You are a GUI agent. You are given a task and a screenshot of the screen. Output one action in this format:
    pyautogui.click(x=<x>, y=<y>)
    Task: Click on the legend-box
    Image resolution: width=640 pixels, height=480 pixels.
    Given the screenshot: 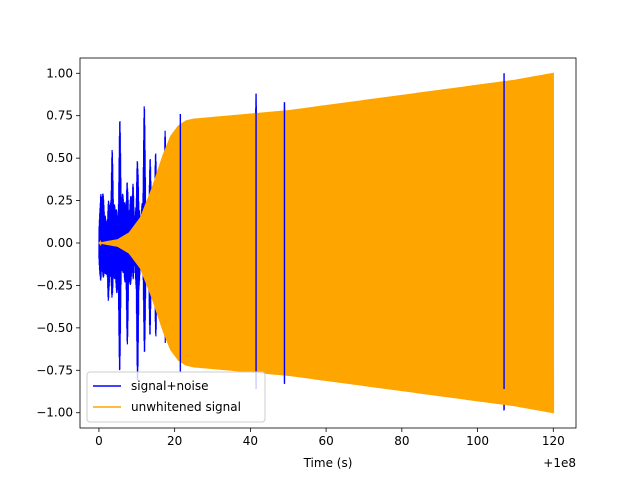 What is the action you would take?
    pyautogui.click(x=176, y=397)
    